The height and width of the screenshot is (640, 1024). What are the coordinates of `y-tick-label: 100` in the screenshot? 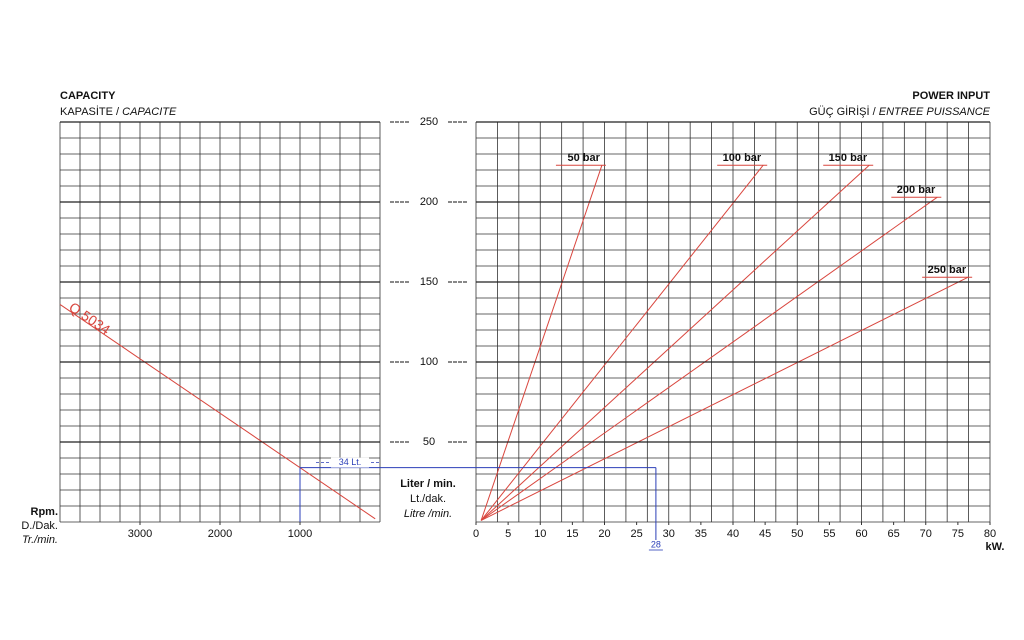 It's located at (429, 362).